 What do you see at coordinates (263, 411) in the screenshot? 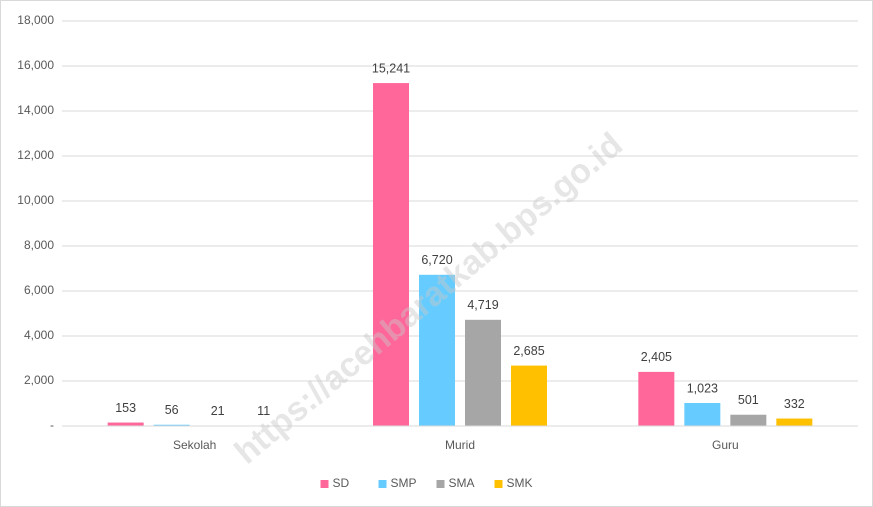
I see `value-label: 11` at bounding box center [263, 411].